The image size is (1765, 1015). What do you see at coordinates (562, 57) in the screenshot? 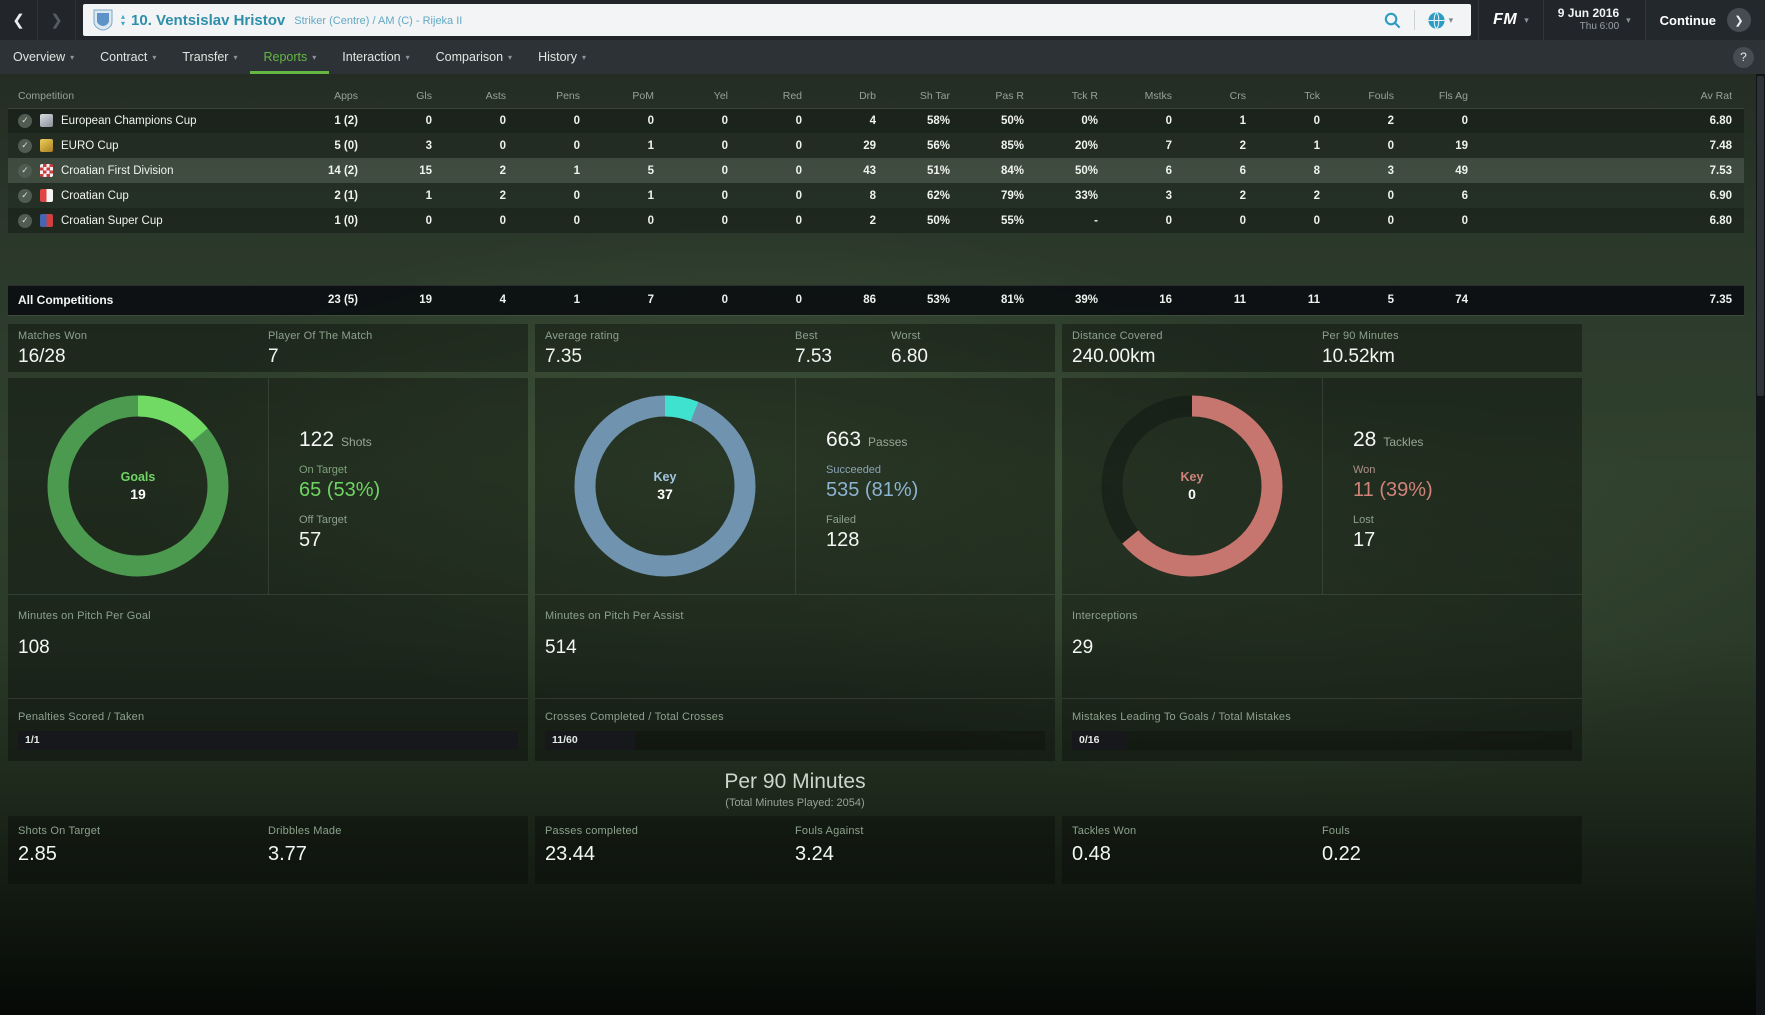
I see `tab-history: History ▾` at bounding box center [562, 57].